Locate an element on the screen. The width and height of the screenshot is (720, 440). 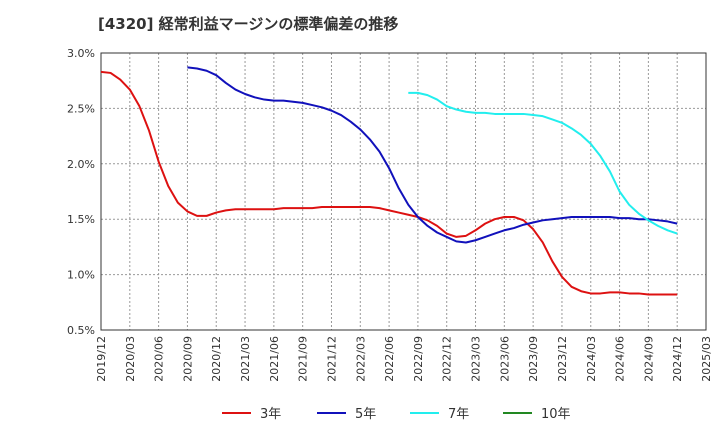
x-tick-label: 2022/12 is located at coordinates (447, 359).